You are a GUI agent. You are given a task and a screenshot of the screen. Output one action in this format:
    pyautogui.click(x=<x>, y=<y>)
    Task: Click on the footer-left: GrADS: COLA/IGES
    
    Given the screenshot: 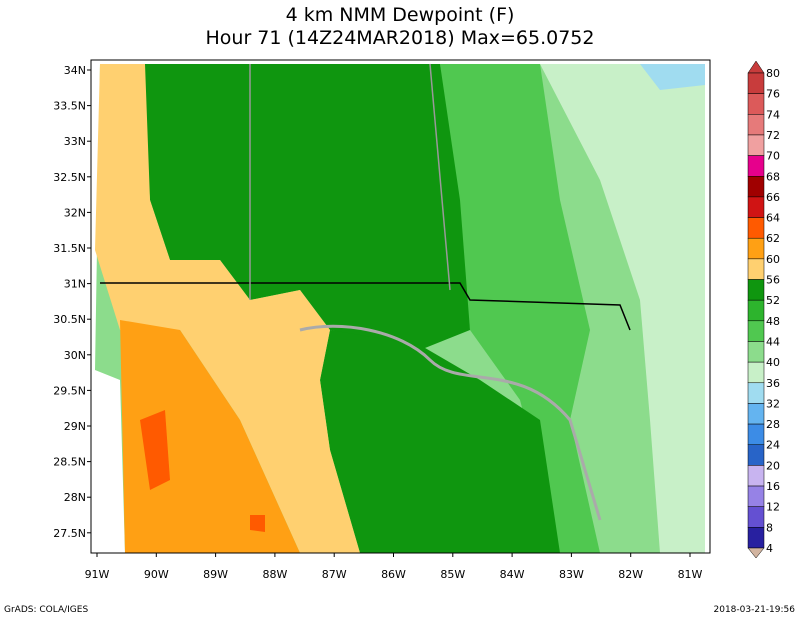 What is the action you would take?
    pyautogui.click(x=46, y=610)
    